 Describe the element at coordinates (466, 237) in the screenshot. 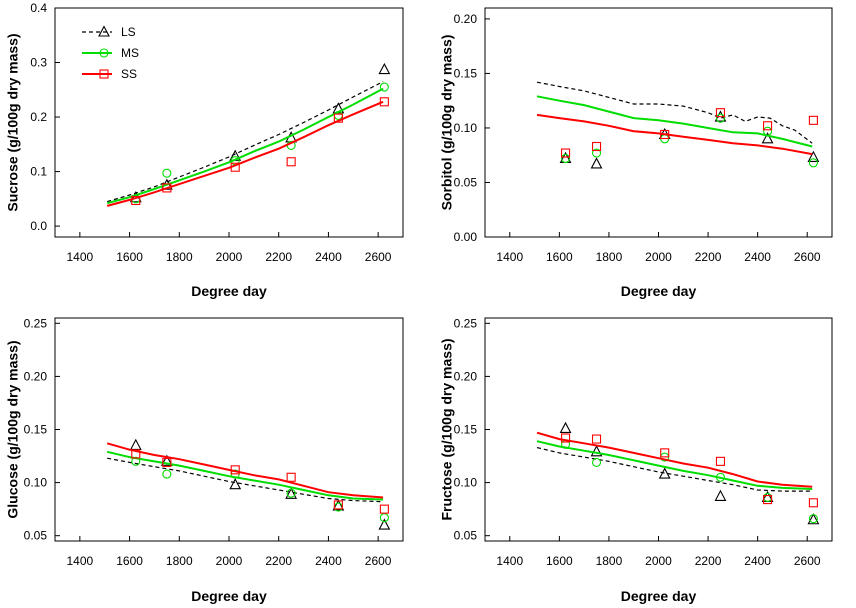

I see `y-tick-label: 0.00` at that location.